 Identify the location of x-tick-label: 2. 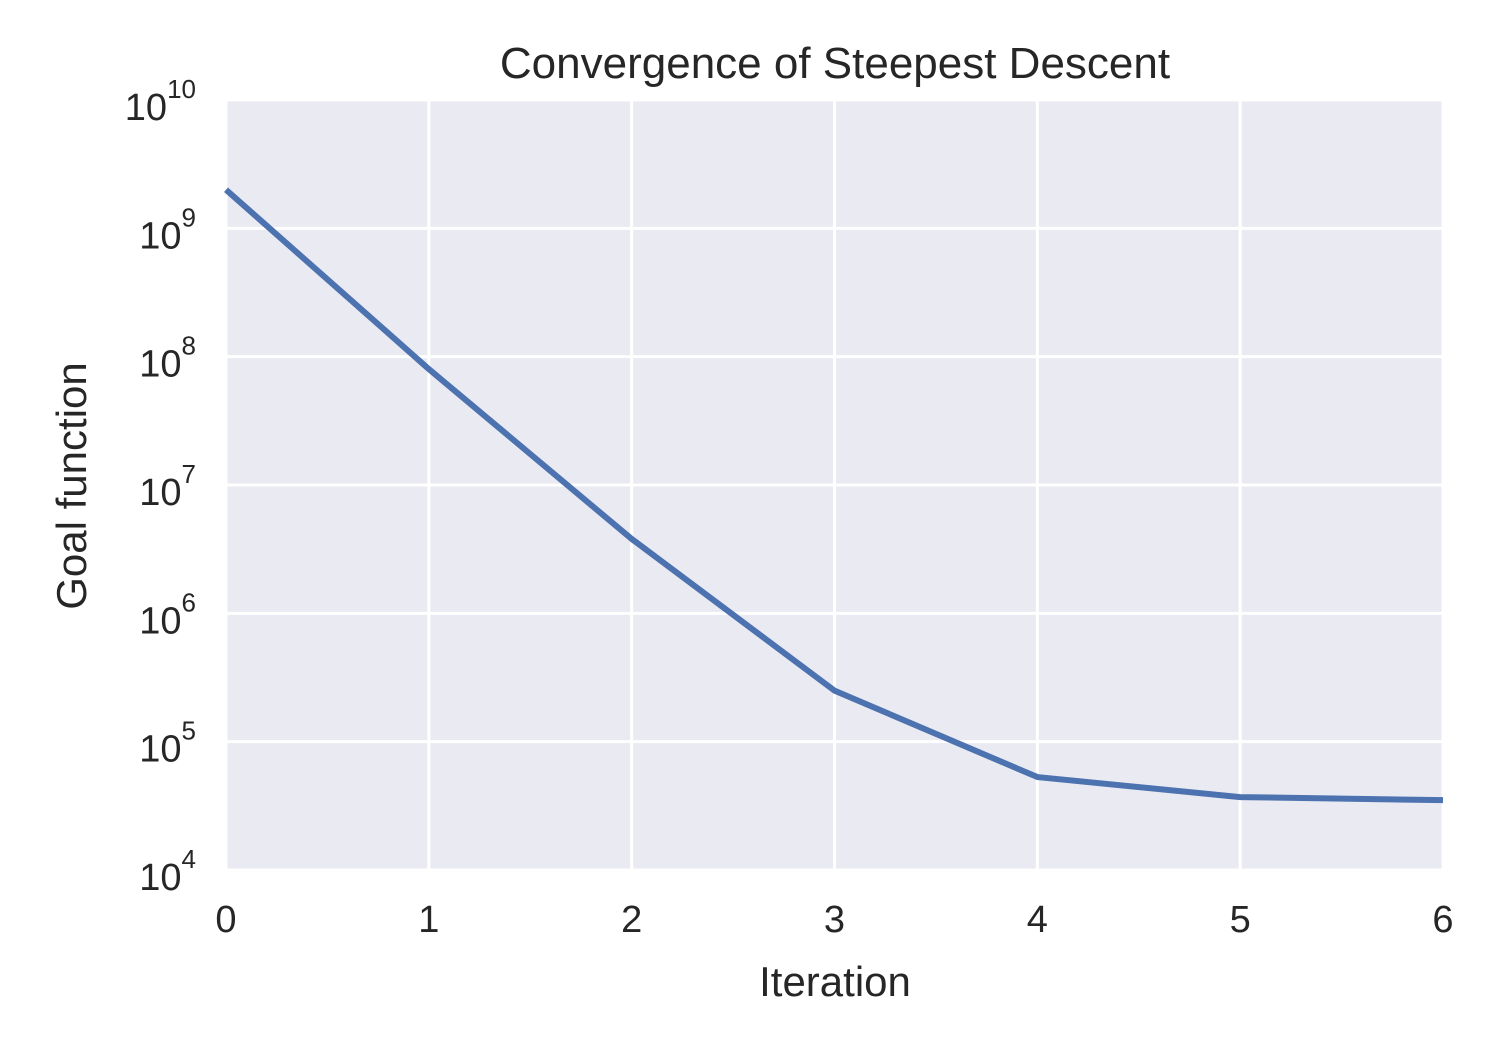
(631, 920).